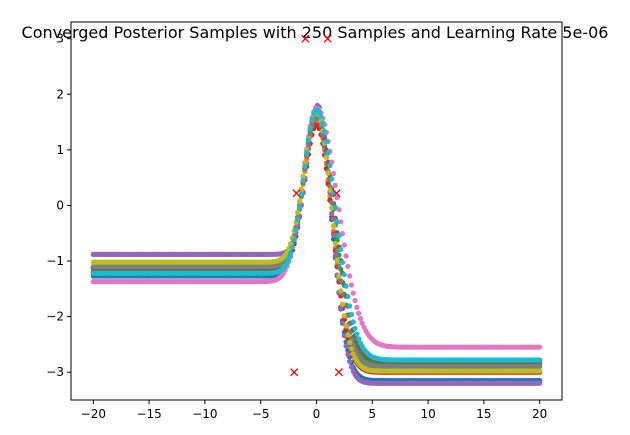 The height and width of the screenshot is (435, 630). What do you see at coordinates (314, 410) in the screenshot?
I see `x-axis: −20 −15 −10 −5 0 5 10 15 20` at bounding box center [314, 410].